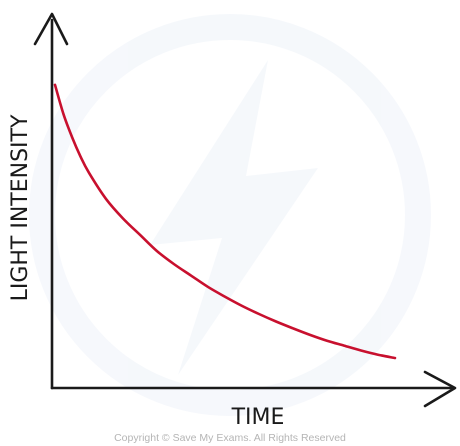 This screenshot has width=460, height=446. What do you see at coordinates (51, 29) in the screenshot?
I see `y-axis-arrowhead` at bounding box center [51, 29].